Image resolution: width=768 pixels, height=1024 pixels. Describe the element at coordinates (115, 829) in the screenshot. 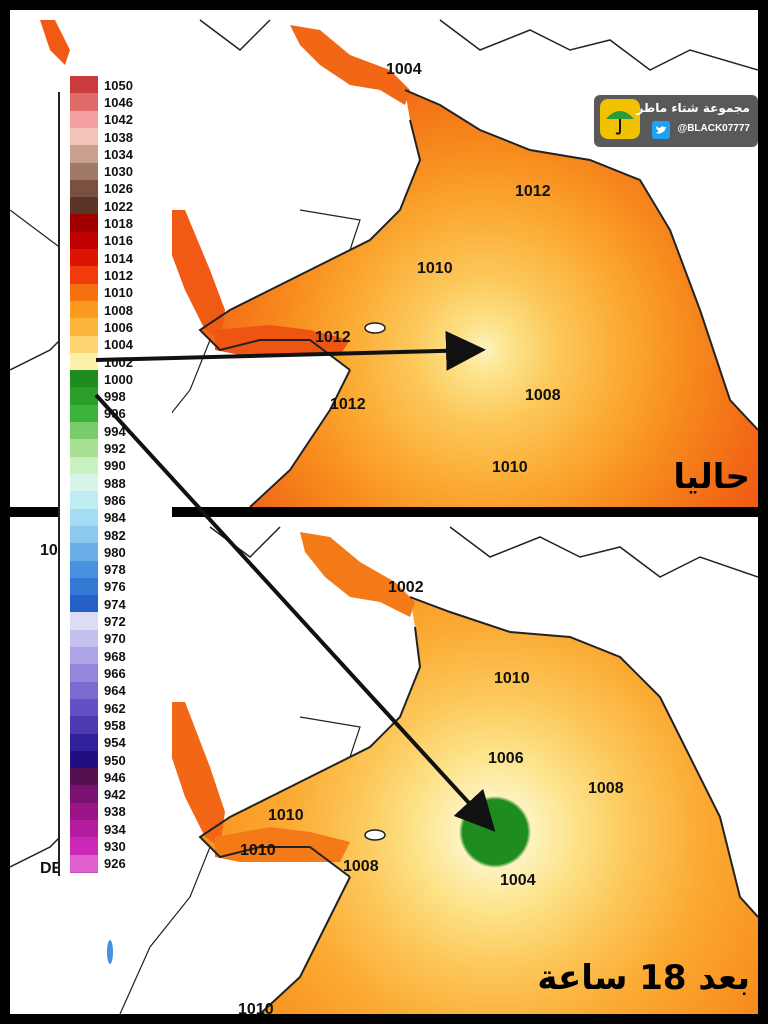

I see `legend-label: 934` at that location.